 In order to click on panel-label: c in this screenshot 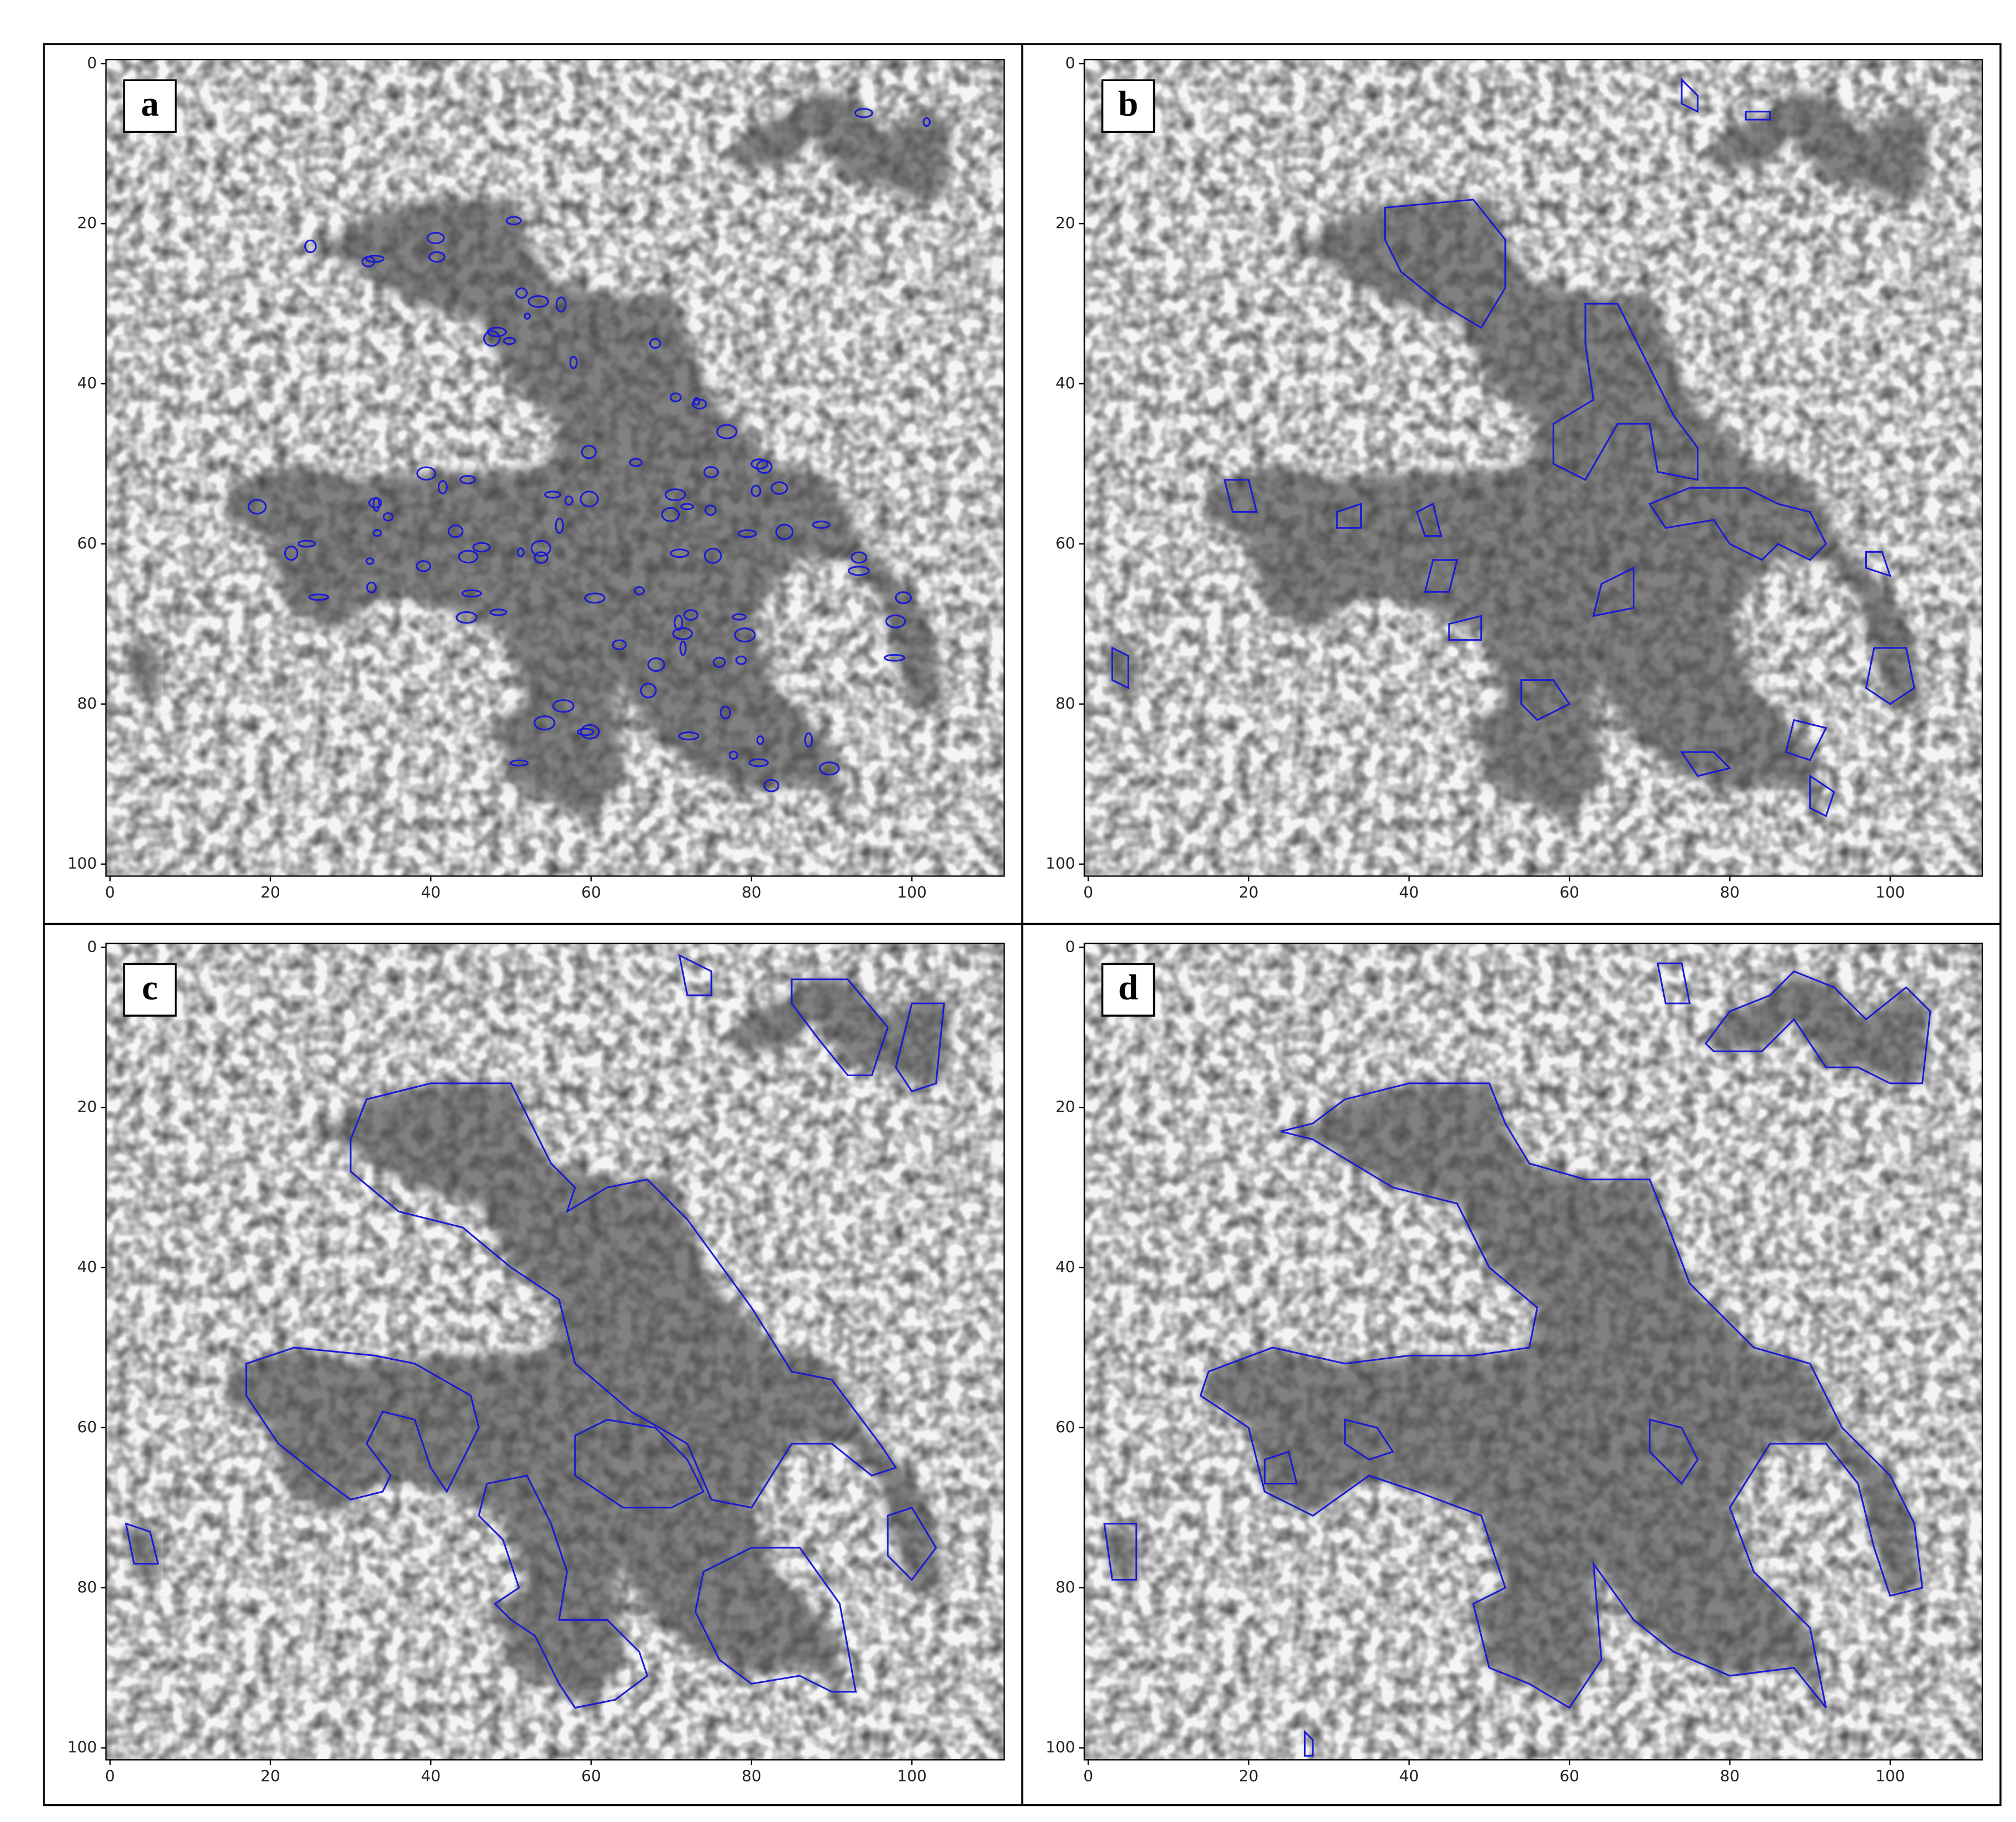, I will do `click(150, 988)`.